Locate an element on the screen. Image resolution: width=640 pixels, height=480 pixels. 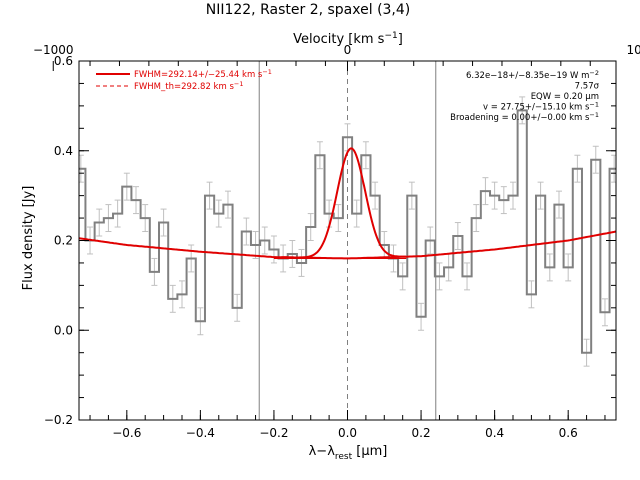
fit-gaussian-curve is located at coordinates (343, 203).